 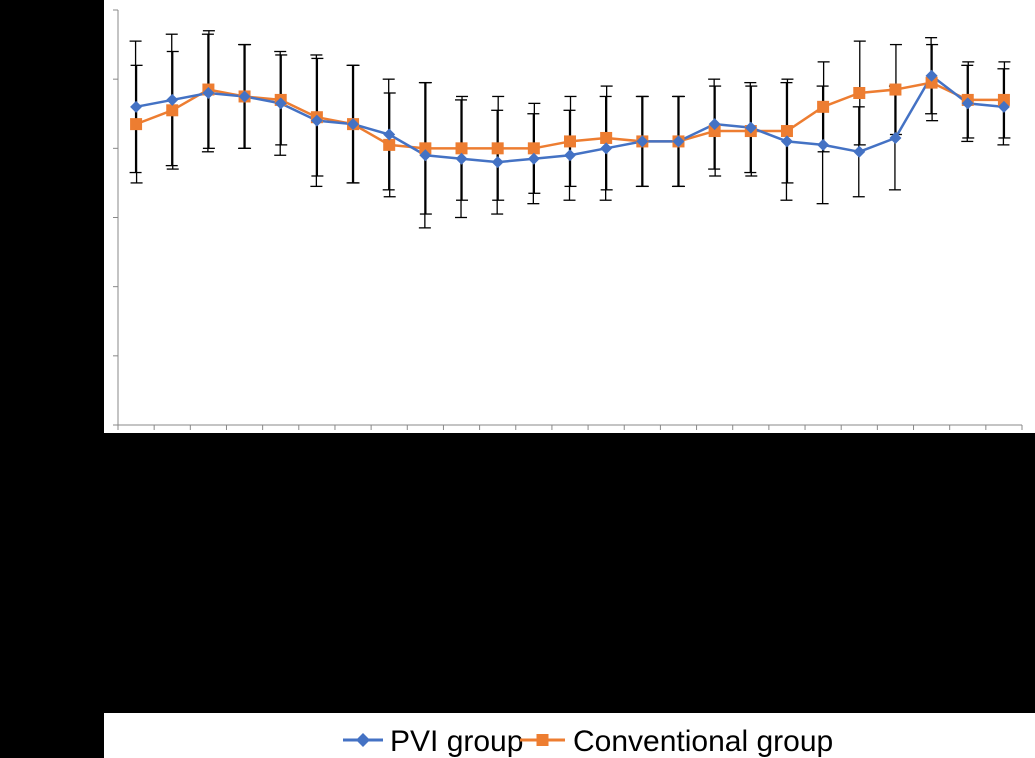 I want to click on legend-entry-conventional-label: Conventional group, so click(x=703, y=741).